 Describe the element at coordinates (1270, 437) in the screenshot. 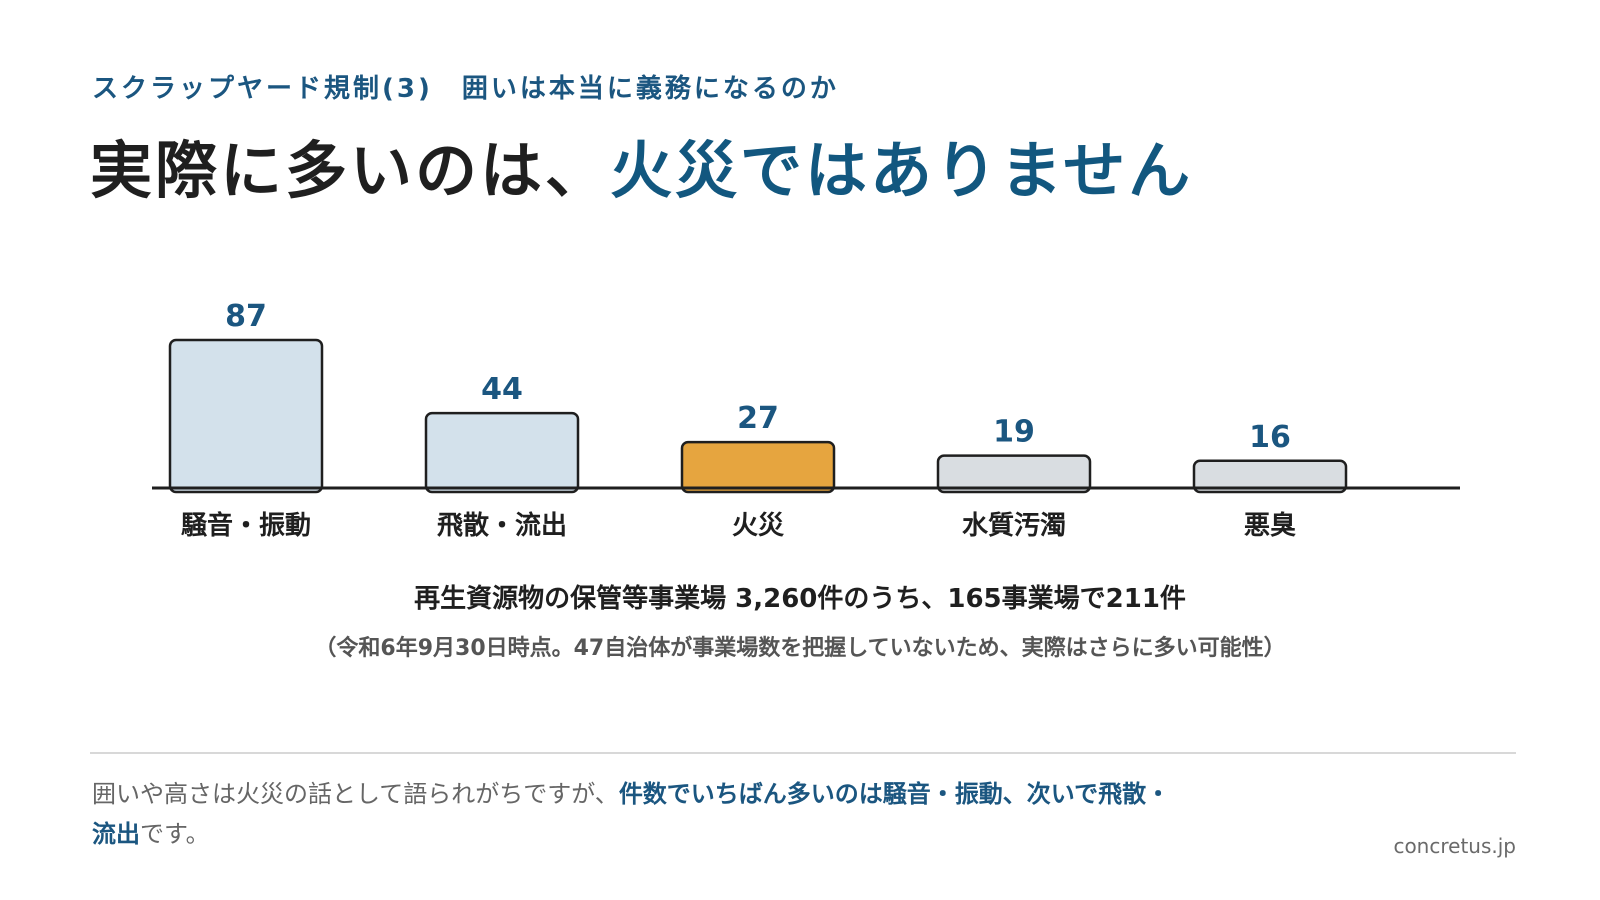

I see `value-label: 16` at that location.